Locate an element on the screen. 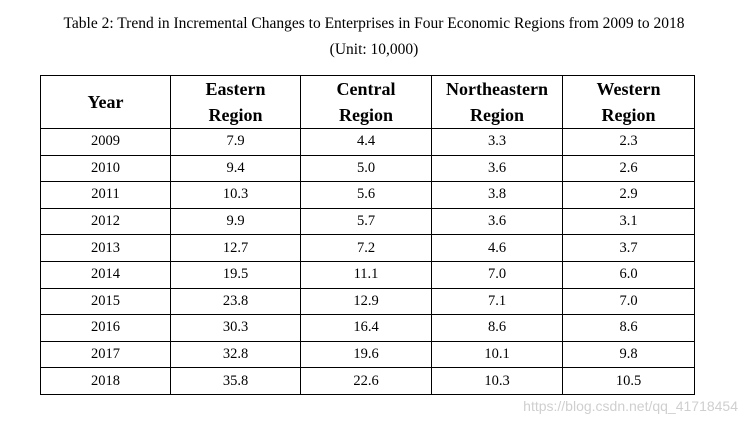  cell-western: 8.6 is located at coordinates (628, 328).